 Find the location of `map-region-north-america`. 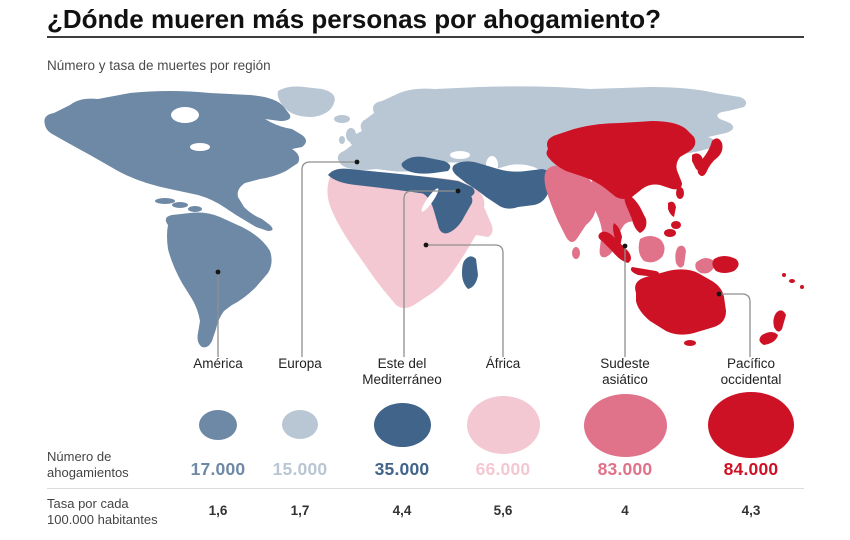

map-region-north-america is located at coordinates (175, 161).